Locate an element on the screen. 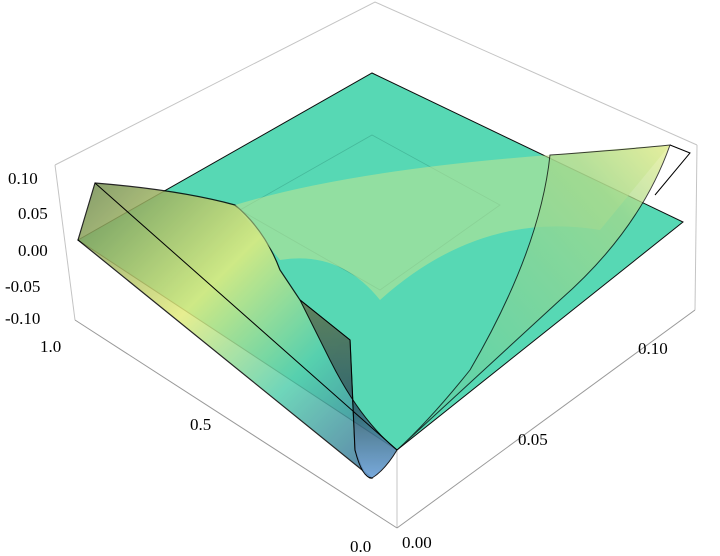 The image size is (720, 556). x-tick-label: 0.0 is located at coordinates (360, 546).